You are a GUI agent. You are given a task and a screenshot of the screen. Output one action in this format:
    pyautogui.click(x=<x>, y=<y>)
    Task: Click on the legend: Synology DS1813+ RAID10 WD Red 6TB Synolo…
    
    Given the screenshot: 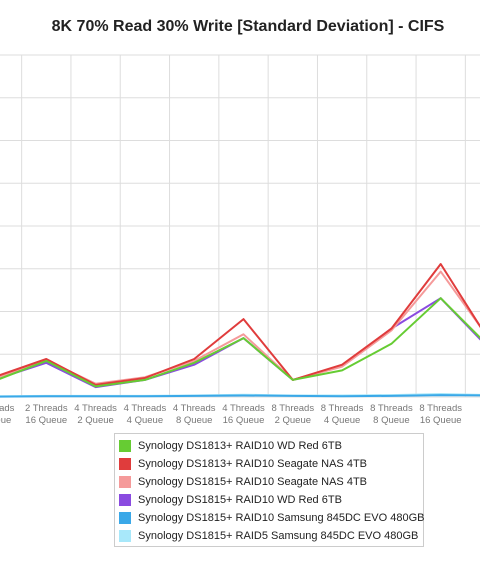 What is the action you would take?
    pyautogui.click(x=269, y=490)
    